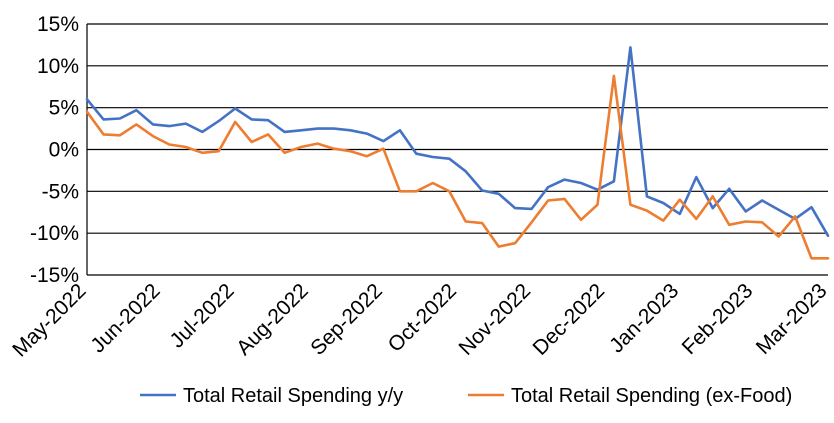  What do you see at coordinates (346, 319) in the screenshot?
I see `x-tick-label: Sep-2022` at bounding box center [346, 319].